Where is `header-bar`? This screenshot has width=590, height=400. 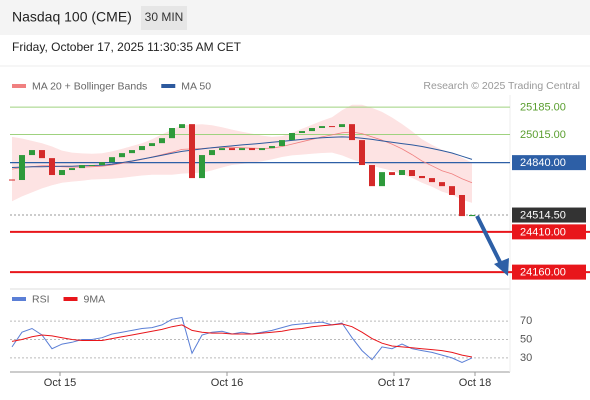 header-bar is located at coordinates (295, 17).